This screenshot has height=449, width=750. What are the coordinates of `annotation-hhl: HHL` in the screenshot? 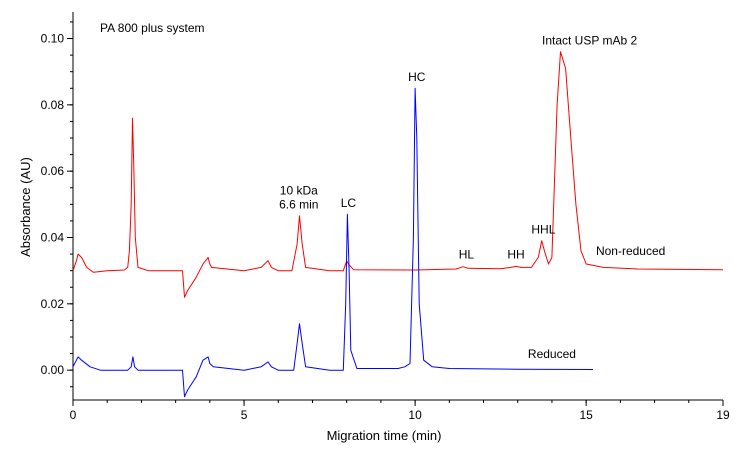 It's located at (543, 230).